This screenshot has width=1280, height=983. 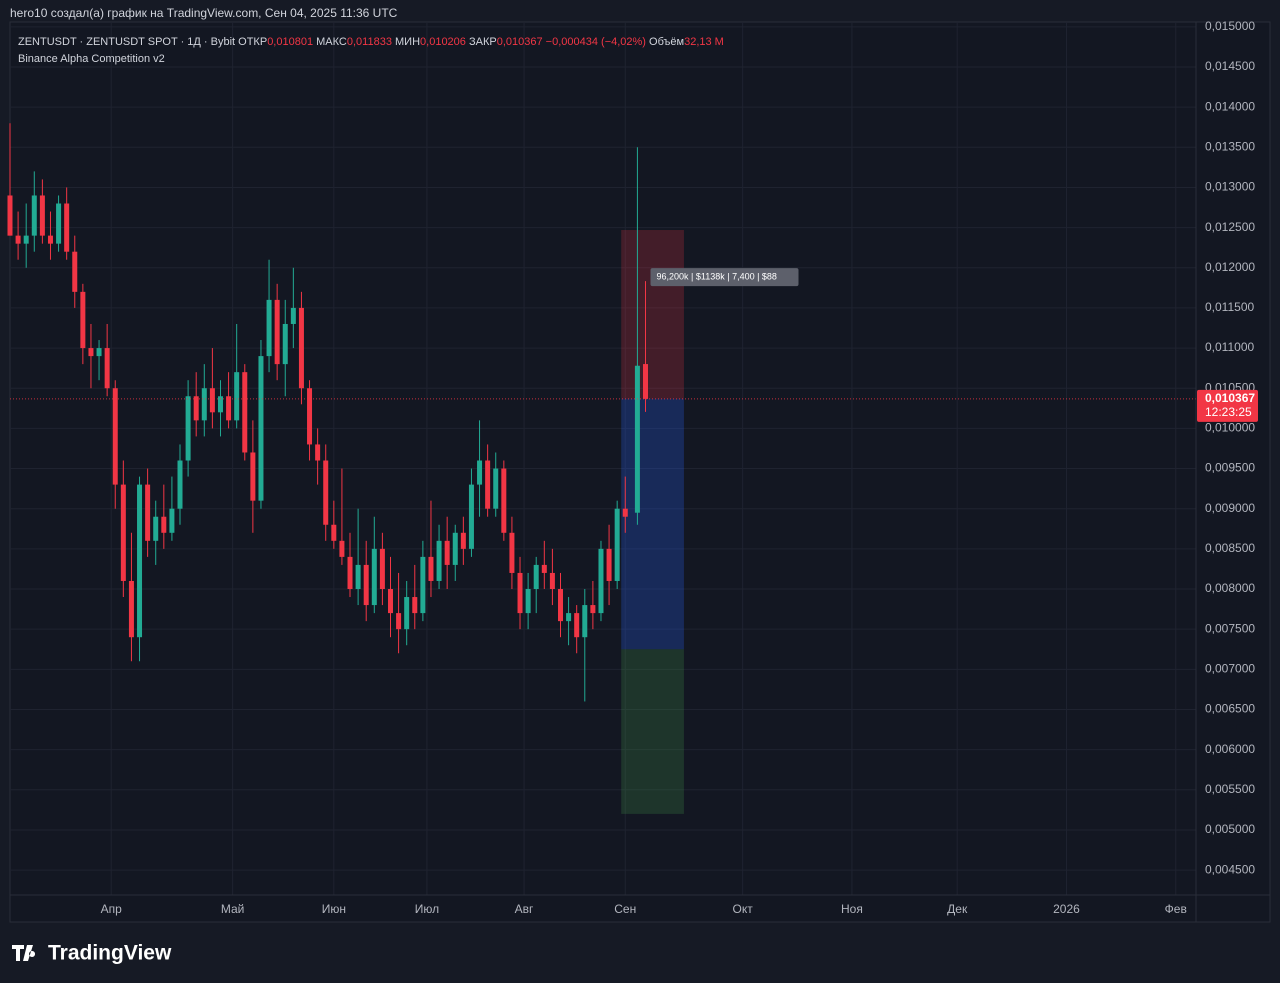 I want to click on y-tick-label: 0,008000, so click(x=1230, y=588).